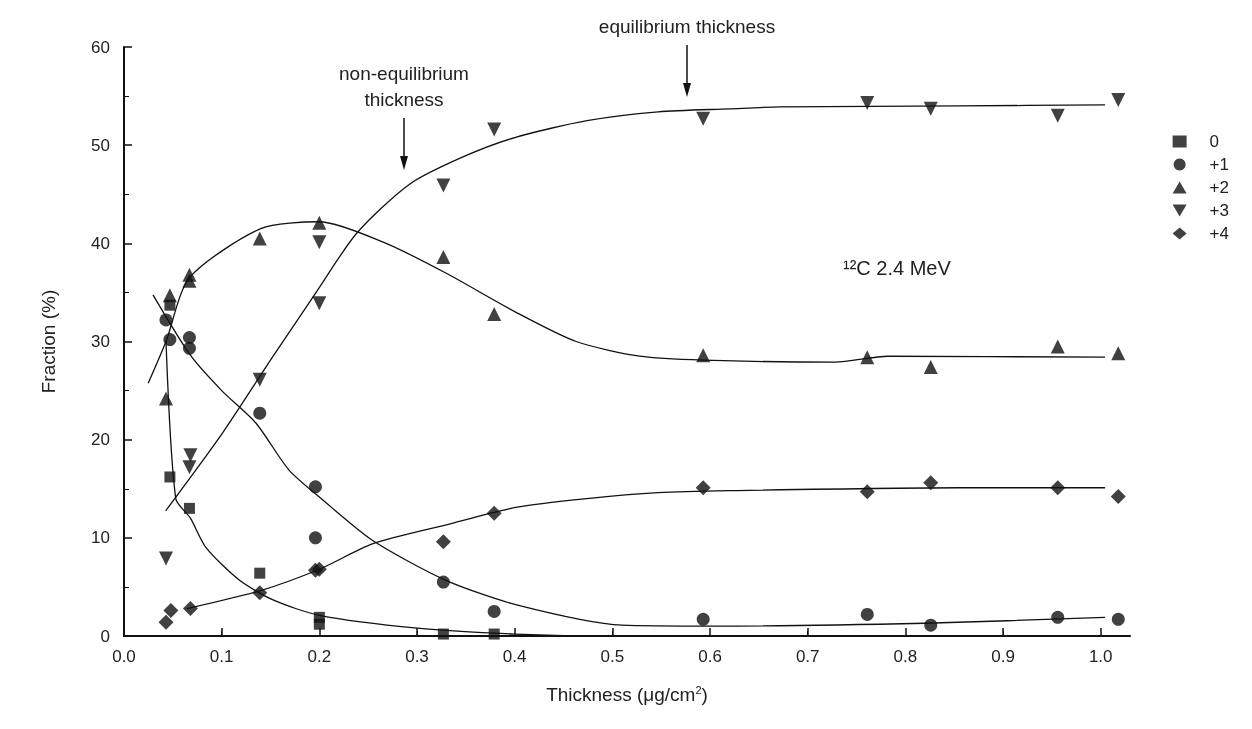 The height and width of the screenshot is (729, 1252). Describe the element at coordinates (1214, 141) in the screenshot. I see `legend-label: 0` at that location.